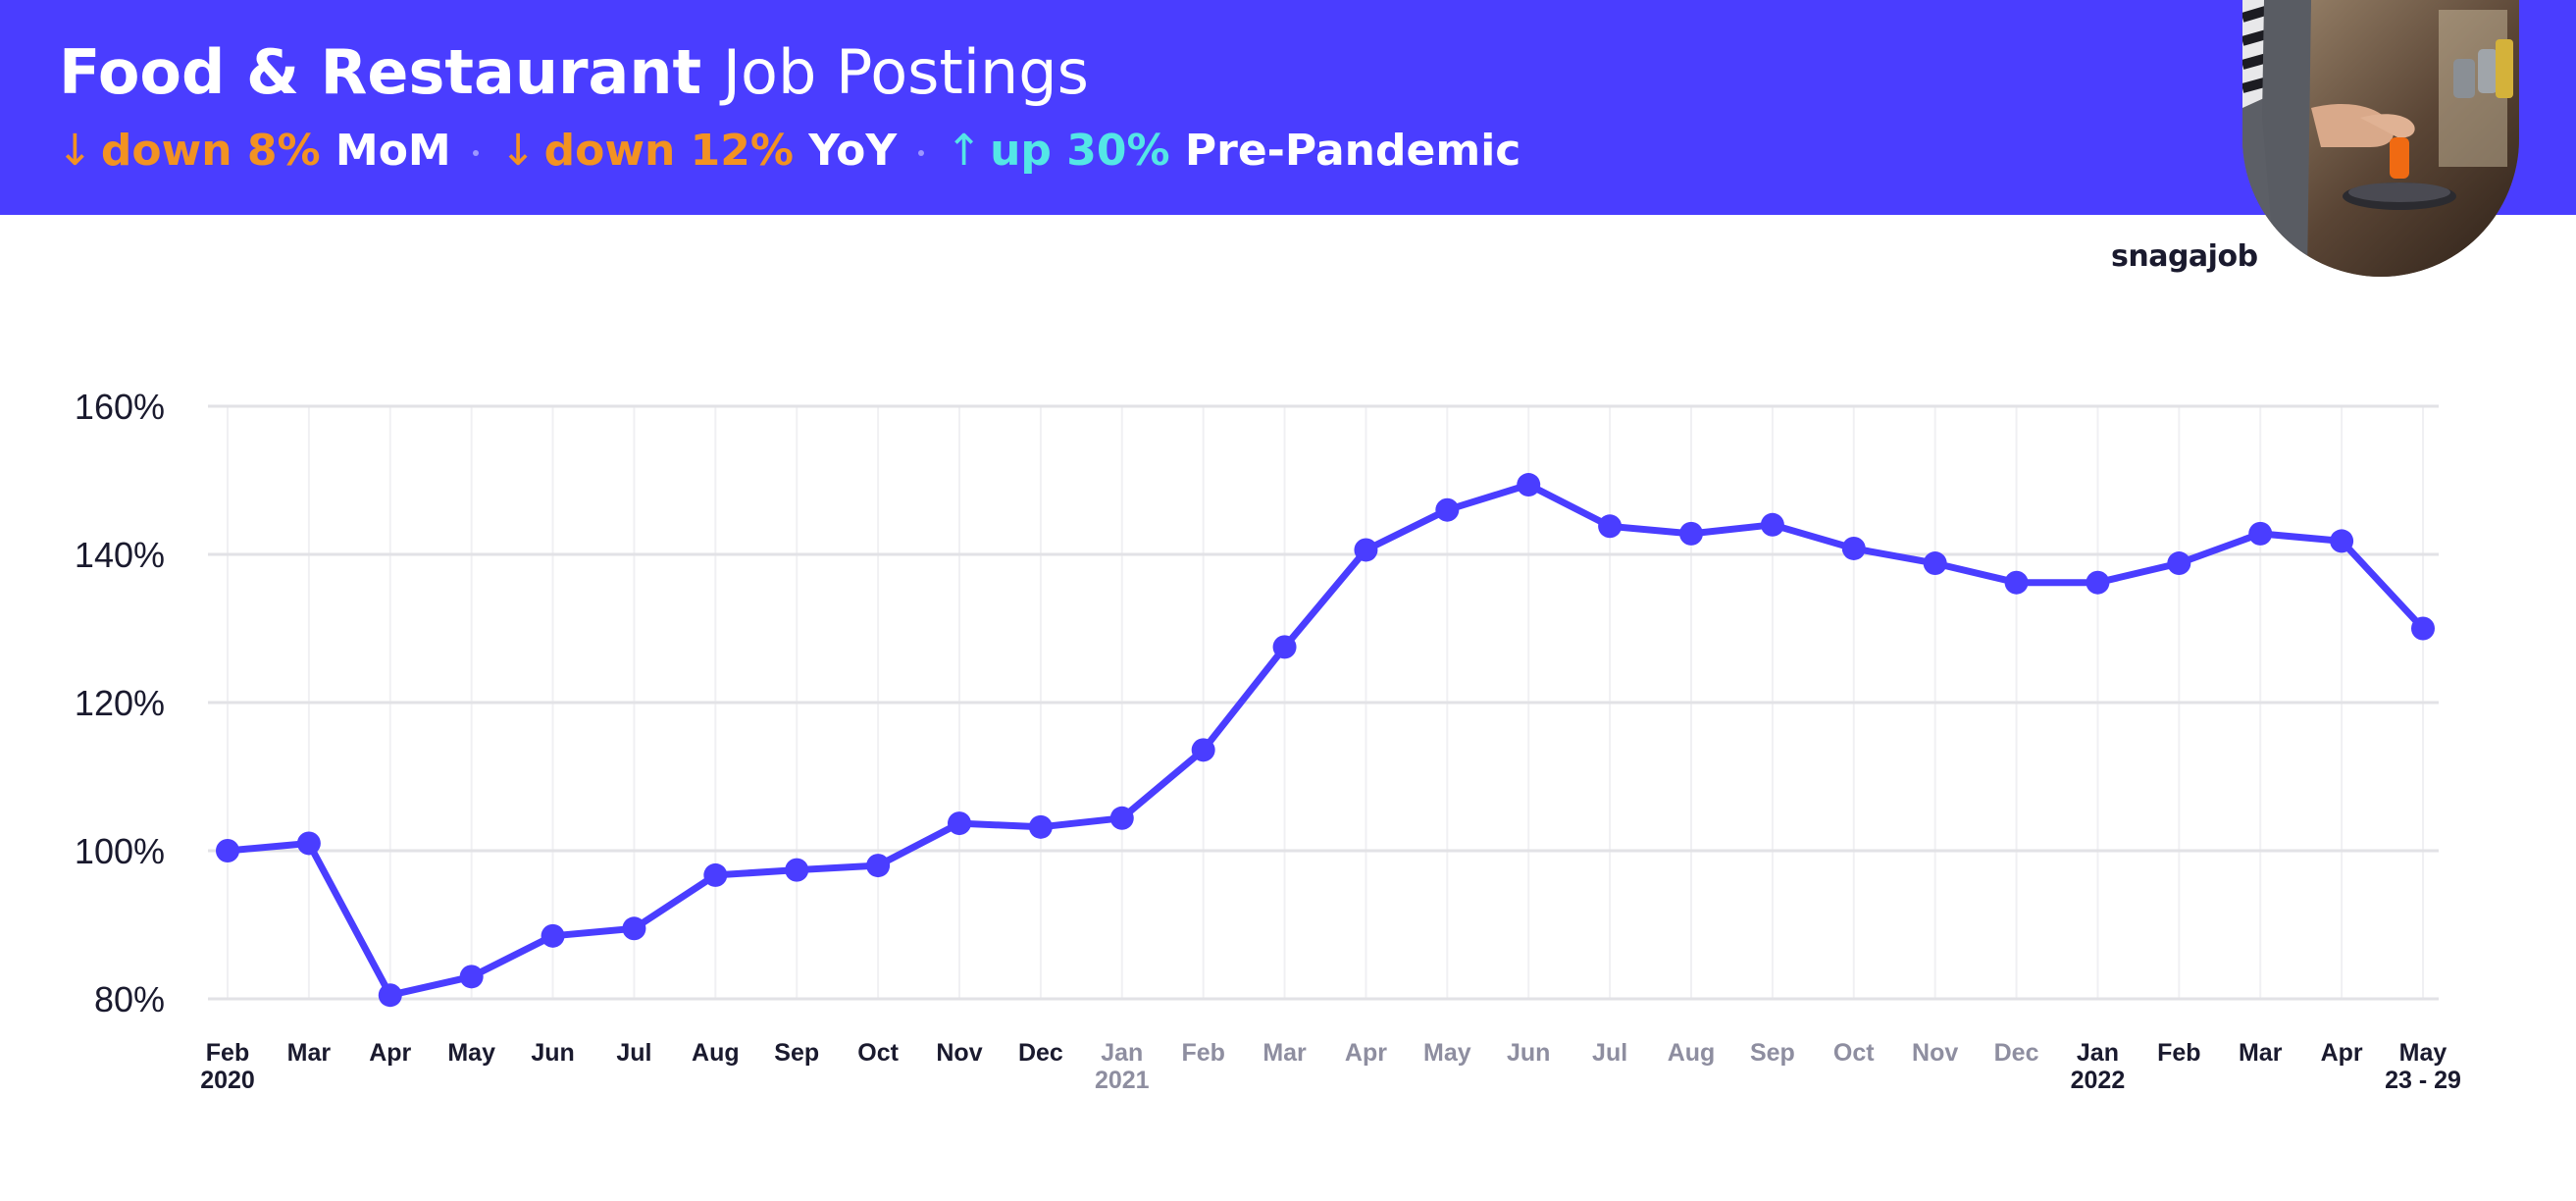 The width and height of the screenshot is (2576, 1201). I want to click on stat-mom: ↓ down 8% MoM, so click(254, 151).